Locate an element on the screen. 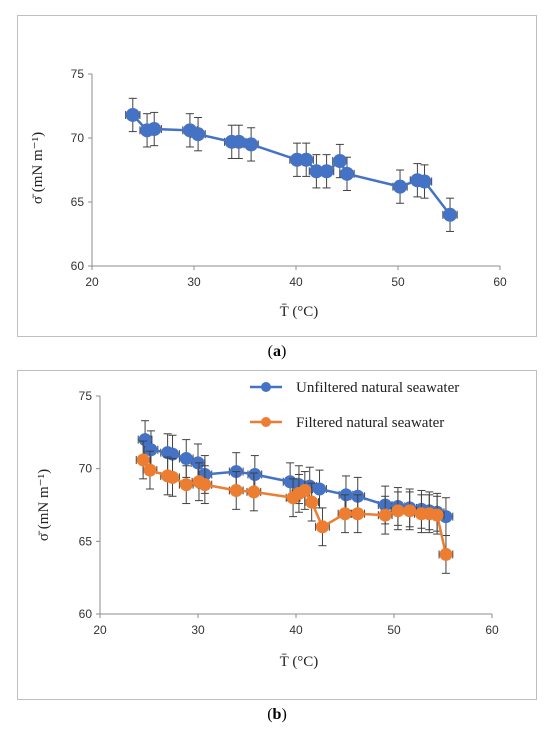 The width and height of the screenshot is (554, 734). panel-a-xlabel: T̄ (°C) is located at coordinates (299, 312).